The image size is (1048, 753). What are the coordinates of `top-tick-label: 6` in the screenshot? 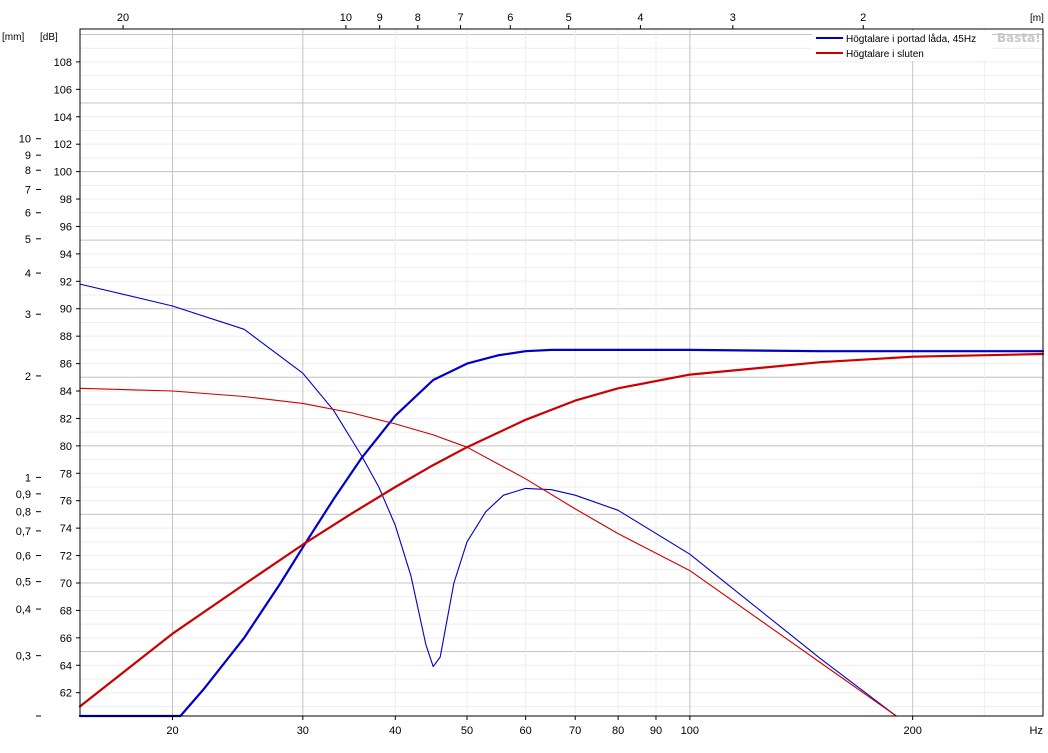 It's located at (510, 18).